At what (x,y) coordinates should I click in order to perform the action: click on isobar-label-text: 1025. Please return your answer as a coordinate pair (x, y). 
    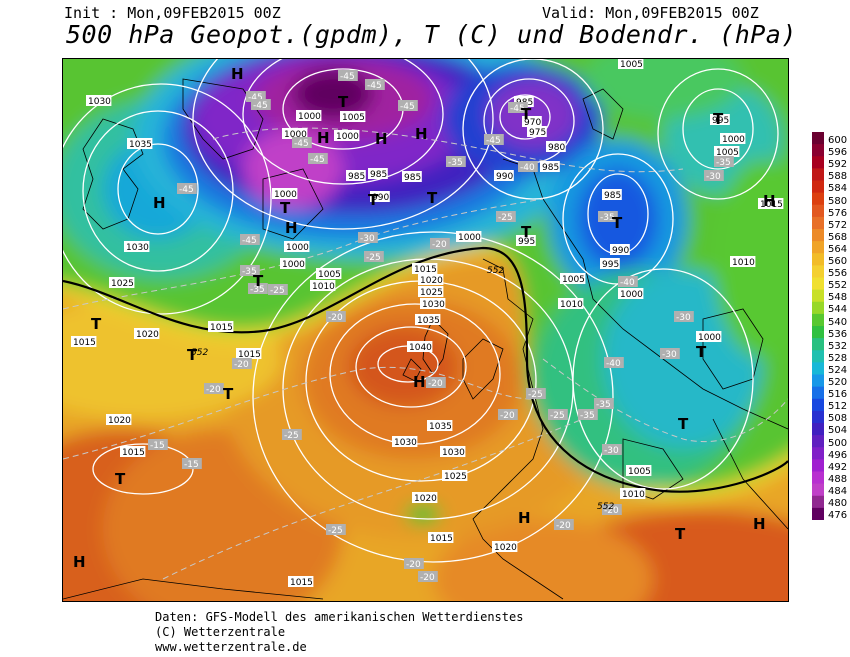
    Looking at the image, I should click on (431, 293).